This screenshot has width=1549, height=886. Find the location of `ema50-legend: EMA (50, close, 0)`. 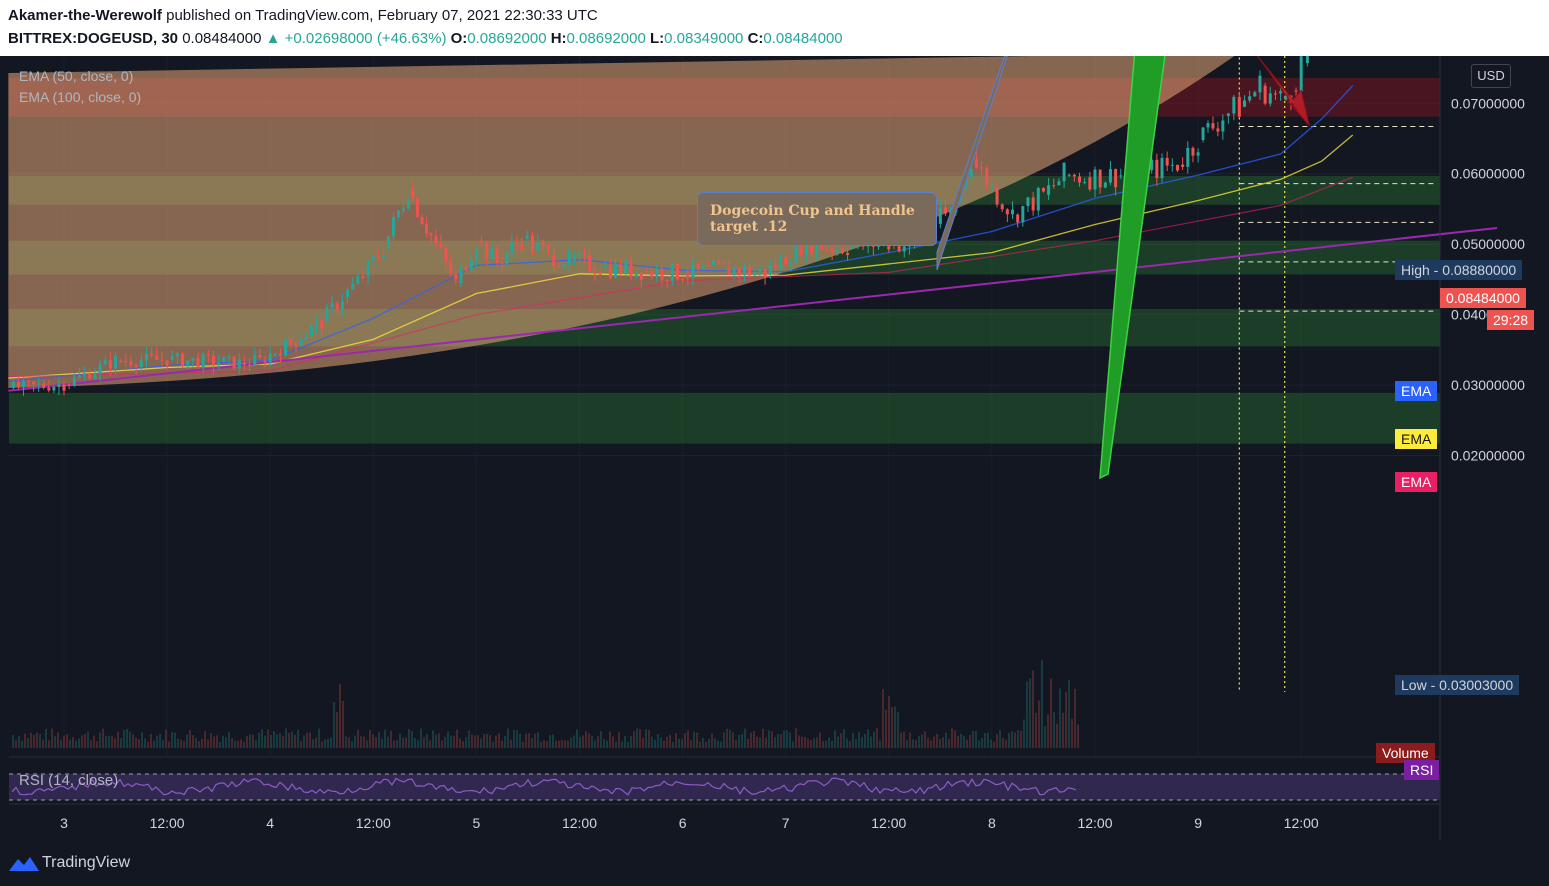

ema50-legend: EMA (50, close, 0) is located at coordinates (76, 76).